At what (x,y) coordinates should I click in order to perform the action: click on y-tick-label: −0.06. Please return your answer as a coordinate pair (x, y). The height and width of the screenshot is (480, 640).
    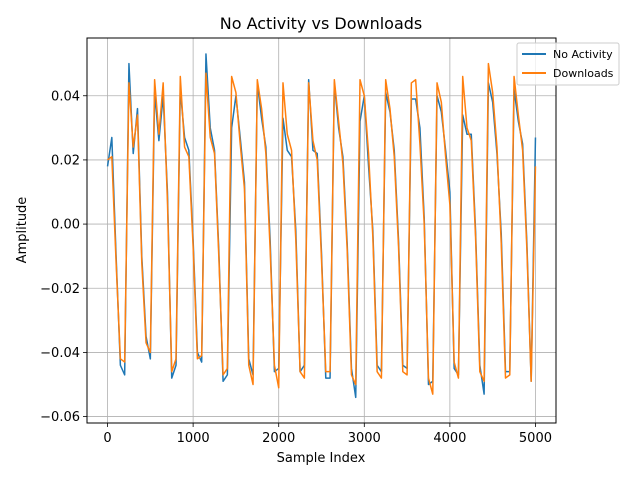
    Looking at the image, I should click on (60, 417).